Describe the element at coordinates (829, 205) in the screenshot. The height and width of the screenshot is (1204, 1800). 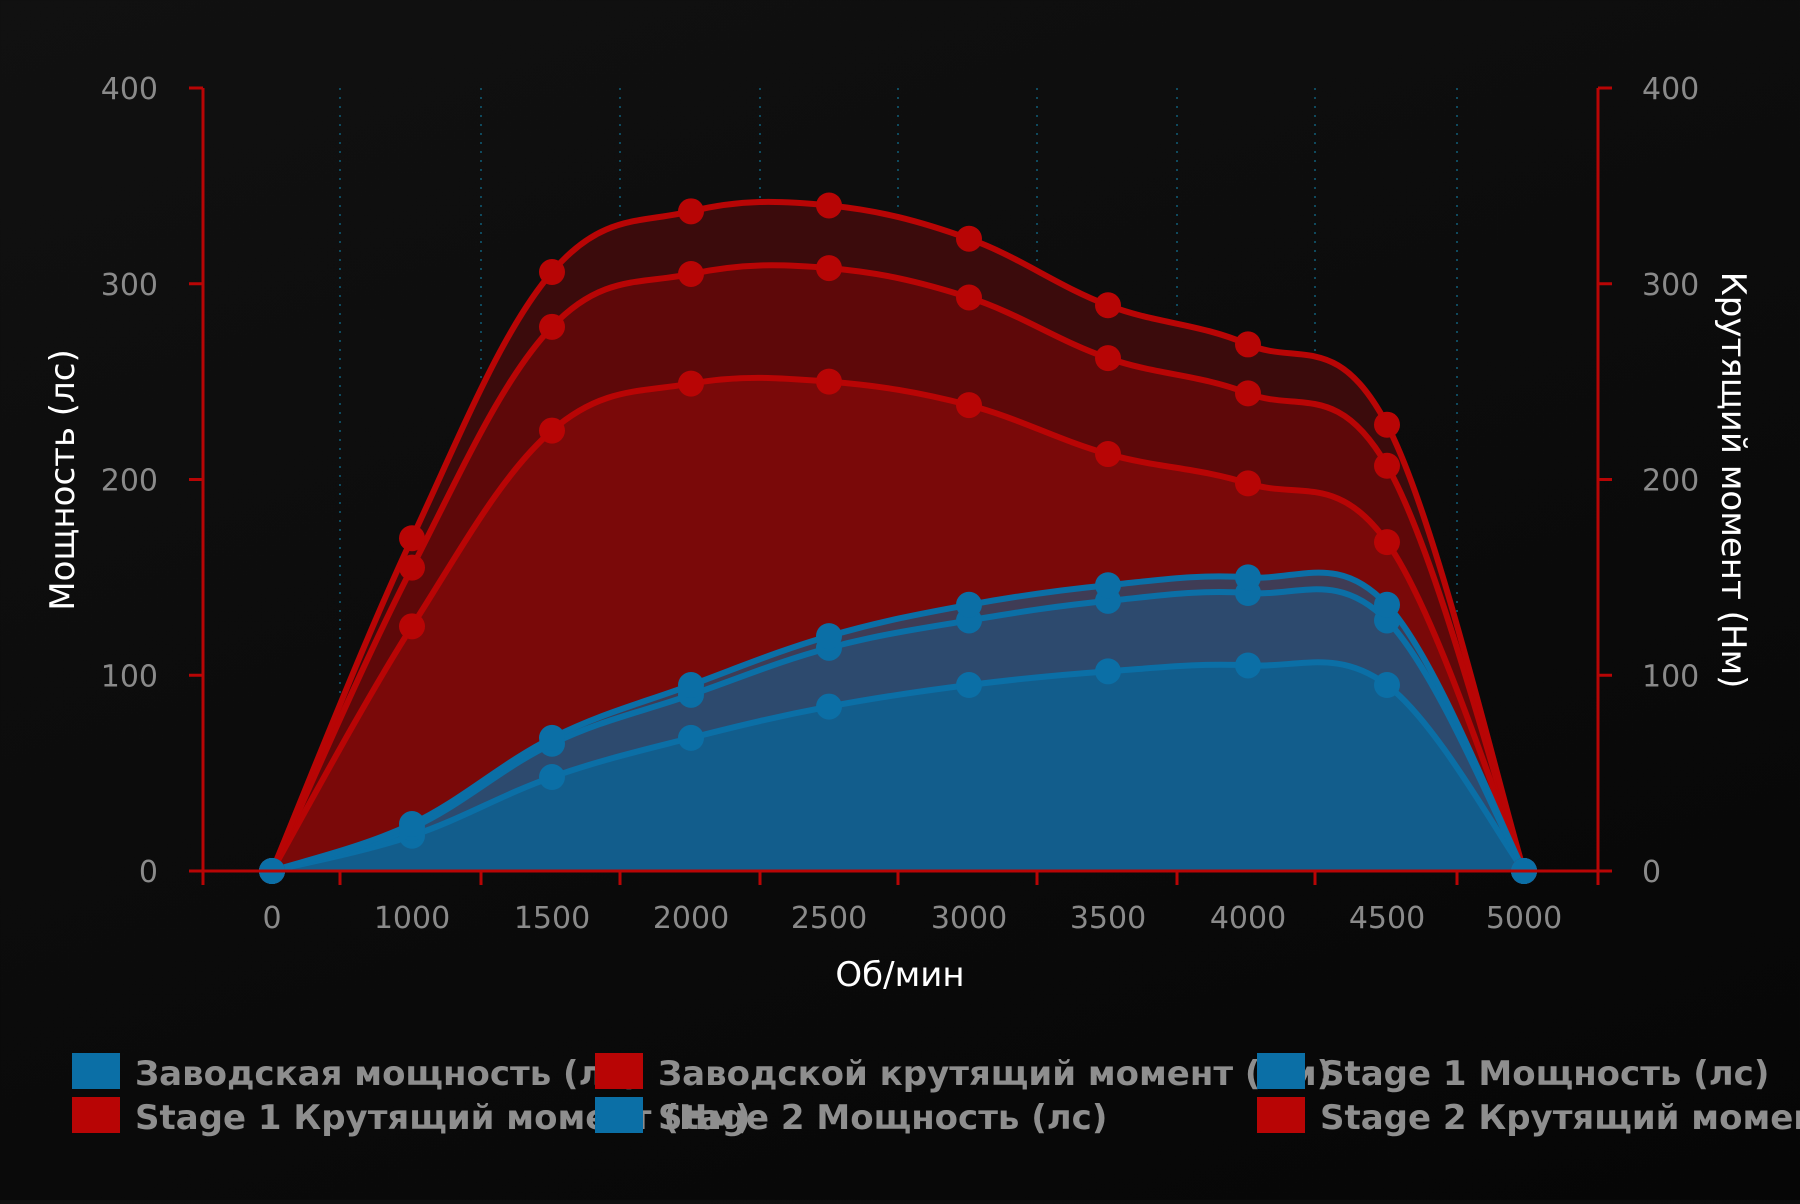
I see `data-point-s5-p4` at that location.